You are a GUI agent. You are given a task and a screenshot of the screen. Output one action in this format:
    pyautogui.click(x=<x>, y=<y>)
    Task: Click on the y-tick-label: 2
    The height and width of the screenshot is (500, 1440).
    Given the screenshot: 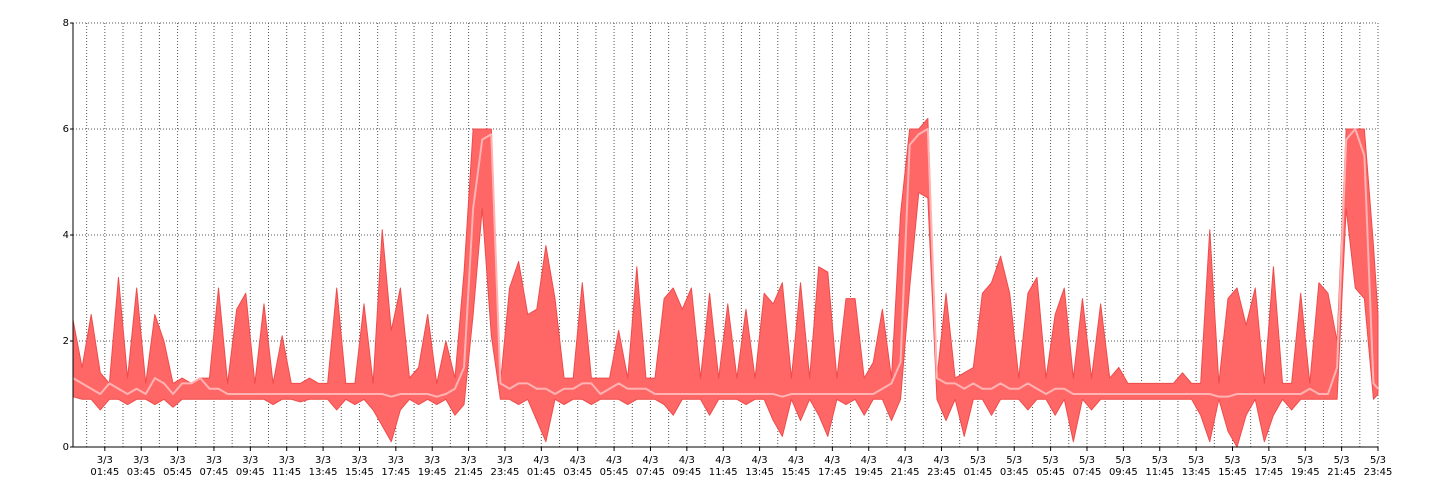 What is the action you would take?
    pyautogui.click(x=66, y=341)
    